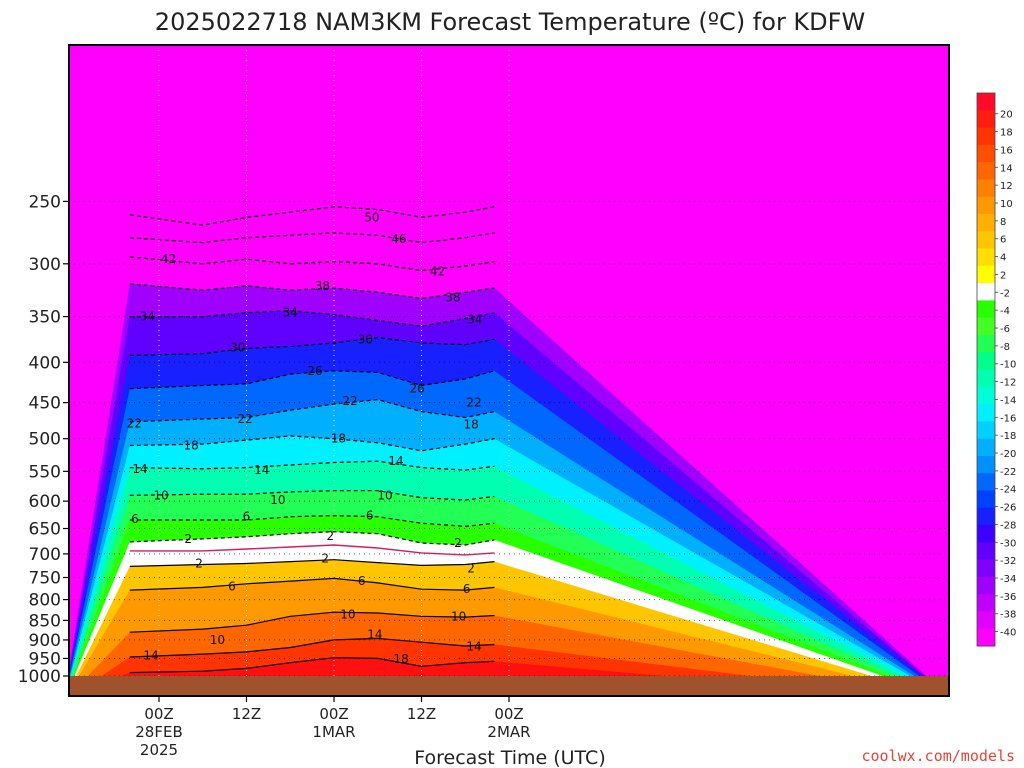 The width and height of the screenshot is (1024, 768). I want to click on colorbar-label: 16, so click(1006, 150).